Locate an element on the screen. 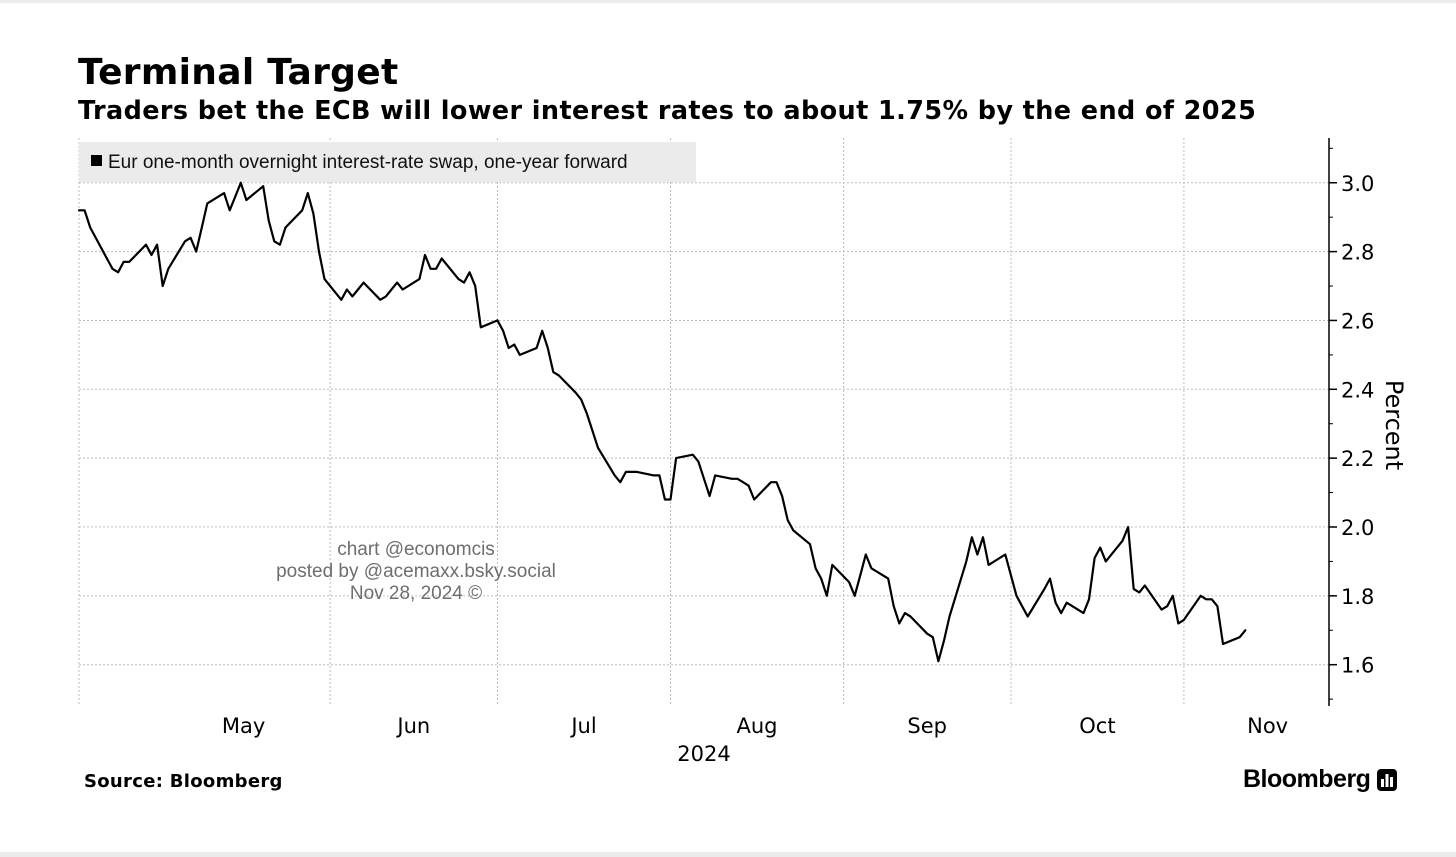 The image size is (1456, 857). legend-swatch is located at coordinates (96, 160).